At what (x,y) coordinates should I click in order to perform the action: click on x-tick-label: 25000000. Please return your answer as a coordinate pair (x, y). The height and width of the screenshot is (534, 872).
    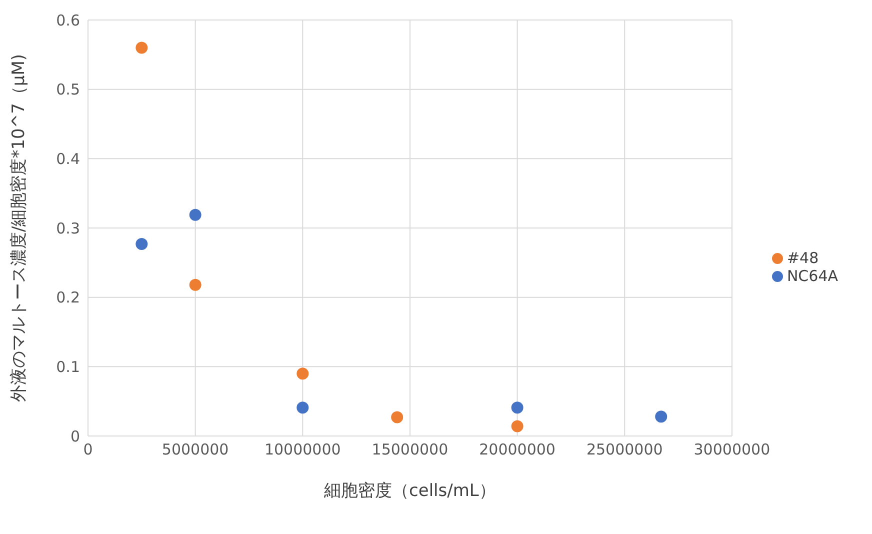
    Looking at the image, I should click on (624, 449).